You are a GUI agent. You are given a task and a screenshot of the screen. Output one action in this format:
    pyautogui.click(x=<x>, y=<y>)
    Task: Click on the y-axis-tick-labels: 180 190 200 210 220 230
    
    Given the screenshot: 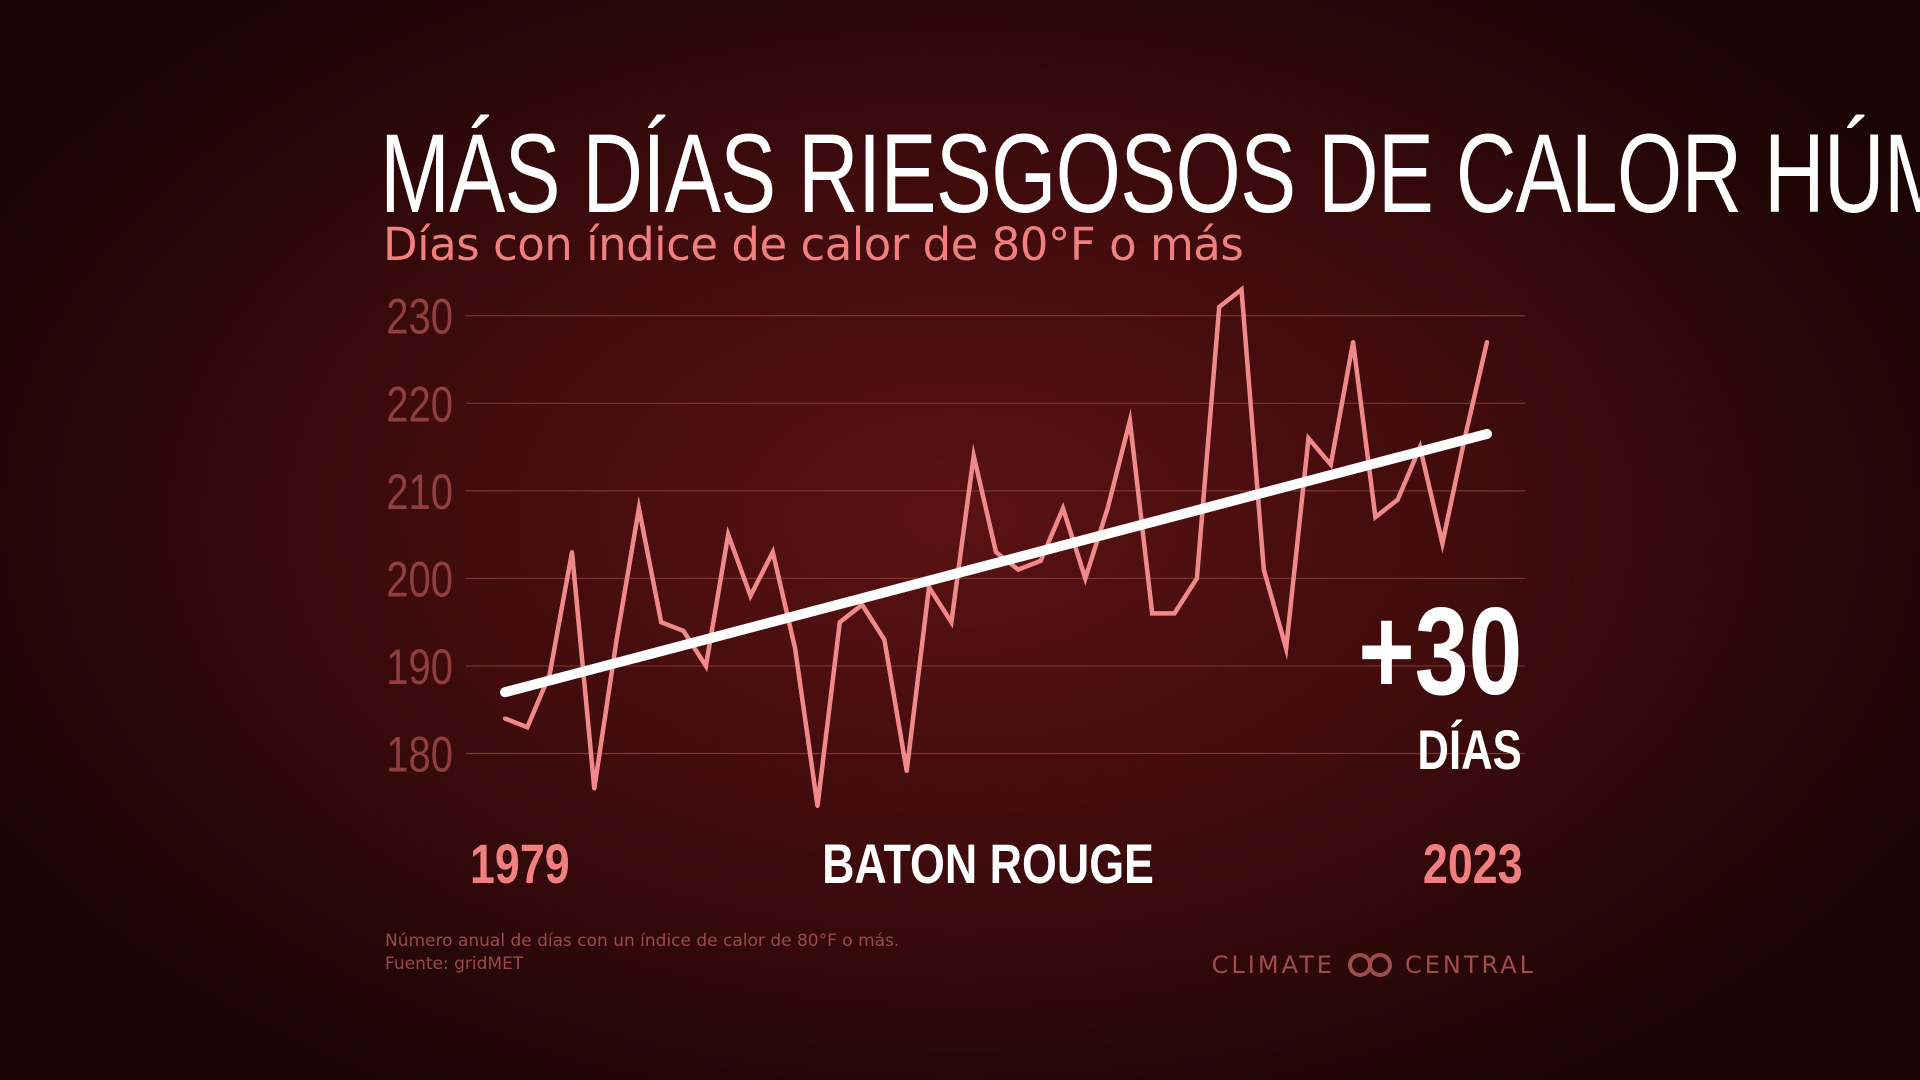 What is the action you would take?
    pyautogui.click(x=419, y=535)
    